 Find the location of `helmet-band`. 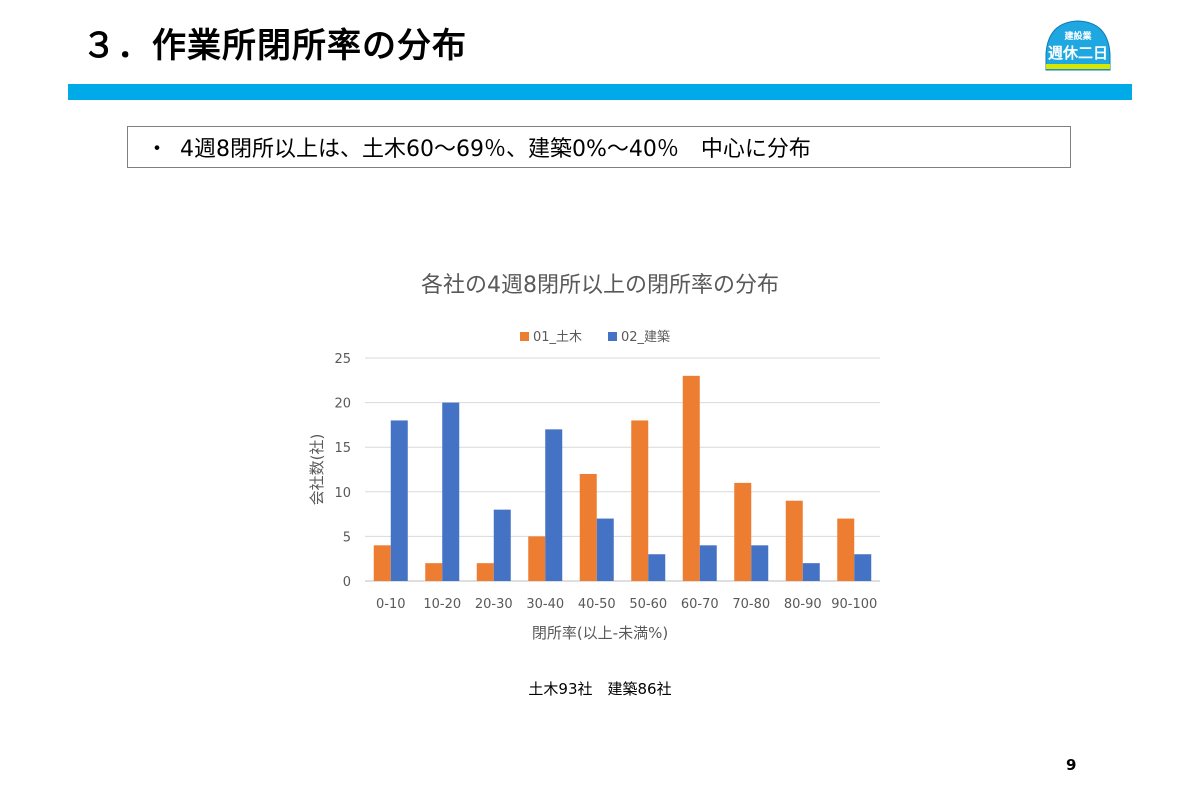

helmet-band is located at coordinates (1078, 66).